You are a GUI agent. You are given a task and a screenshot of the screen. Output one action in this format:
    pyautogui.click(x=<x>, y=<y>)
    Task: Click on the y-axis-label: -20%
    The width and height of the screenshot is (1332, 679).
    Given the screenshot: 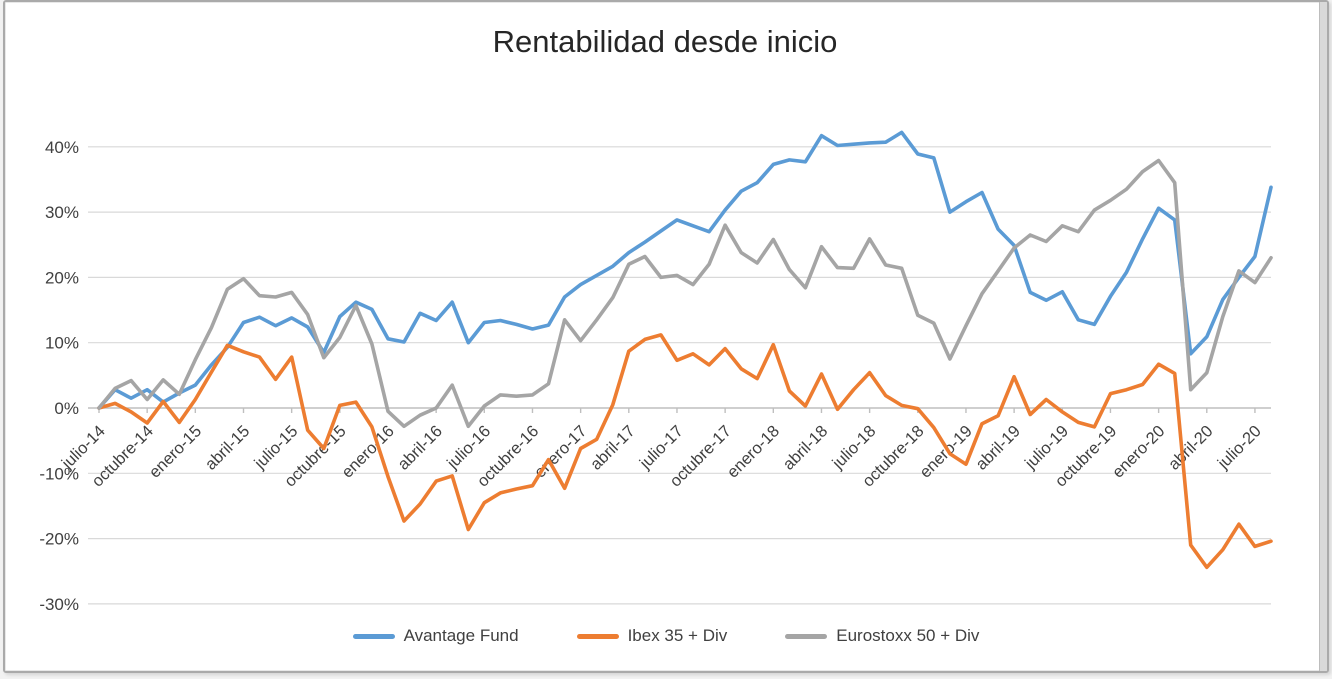 What is the action you would take?
    pyautogui.click(x=59, y=539)
    